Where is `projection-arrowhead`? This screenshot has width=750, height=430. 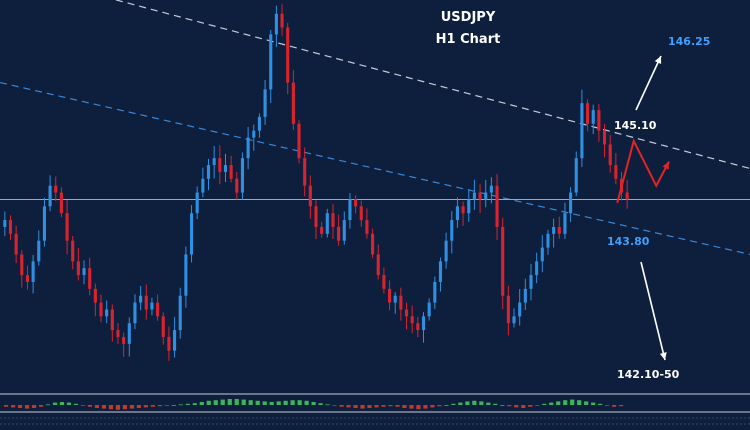 projection-arrowhead is located at coordinates (665, 165).